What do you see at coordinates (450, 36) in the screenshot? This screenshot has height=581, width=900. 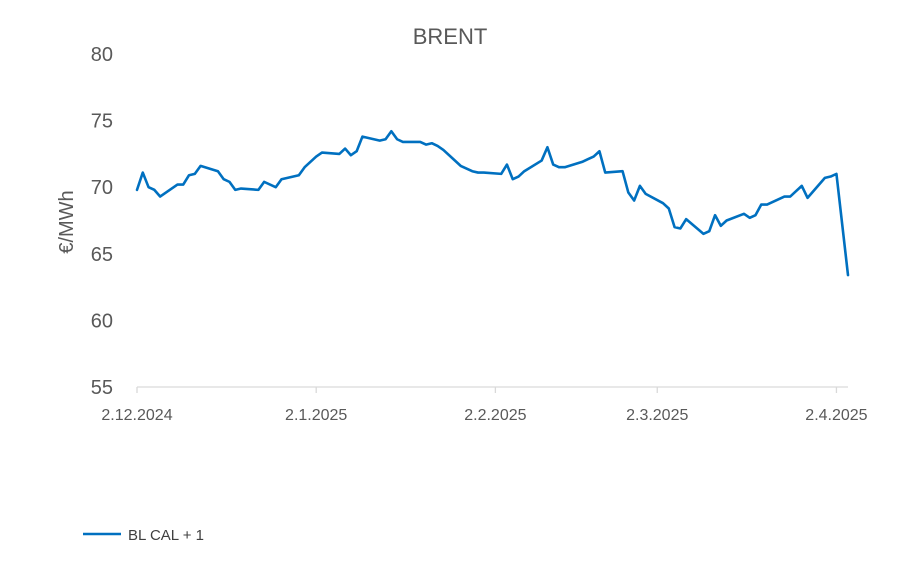 I see `chart-title: BRENT` at bounding box center [450, 36].